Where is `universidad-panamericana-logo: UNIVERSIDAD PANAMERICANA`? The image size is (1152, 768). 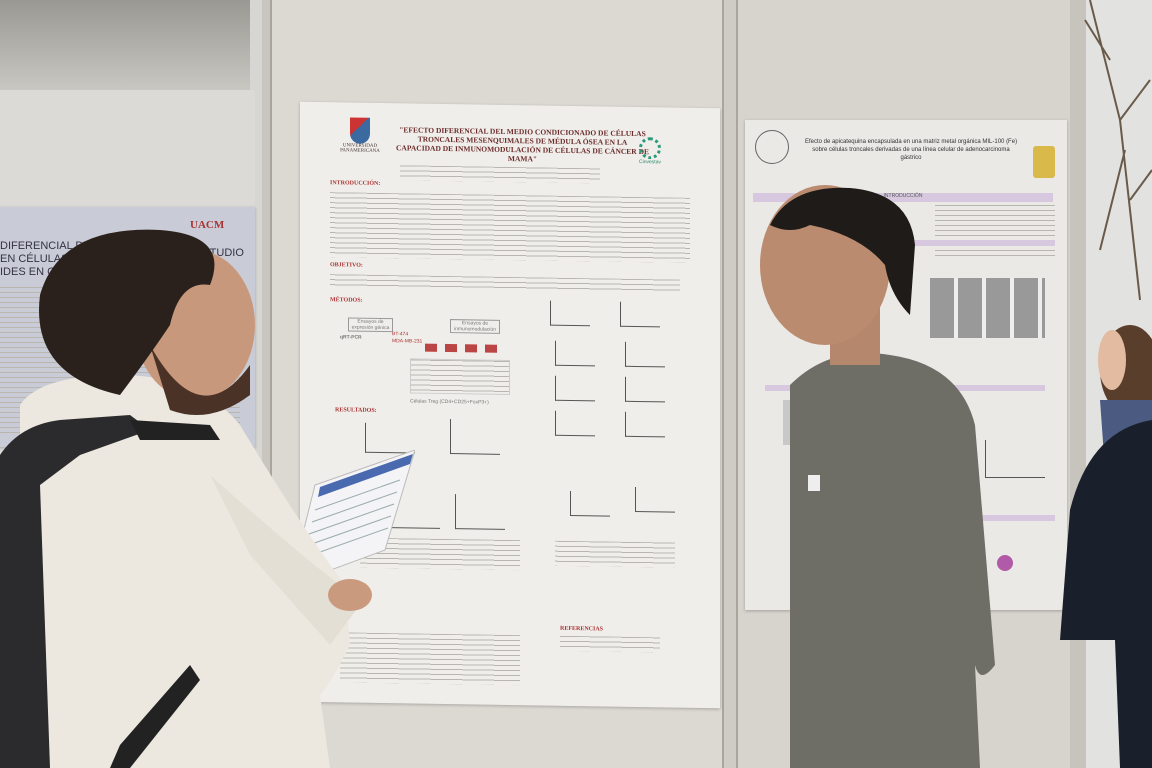 universidad-panamericana-logo: UNIVERSIDAD PANAMERICANA is located at coordinates (360, 135).